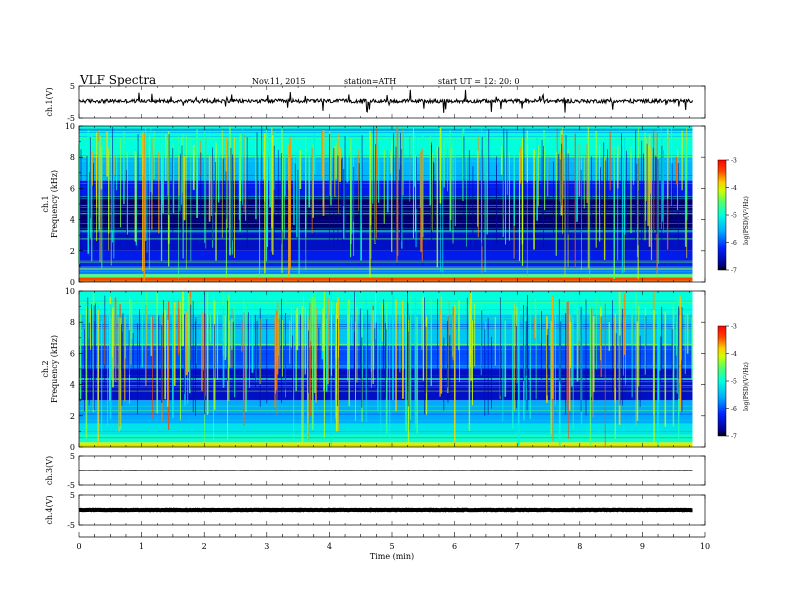 This screenshot has width=792, height=612. Describe the element at coordinates (72, 447) in the screenshot. I see `ch2-spectrogram-ytick-label: 0` at that location.